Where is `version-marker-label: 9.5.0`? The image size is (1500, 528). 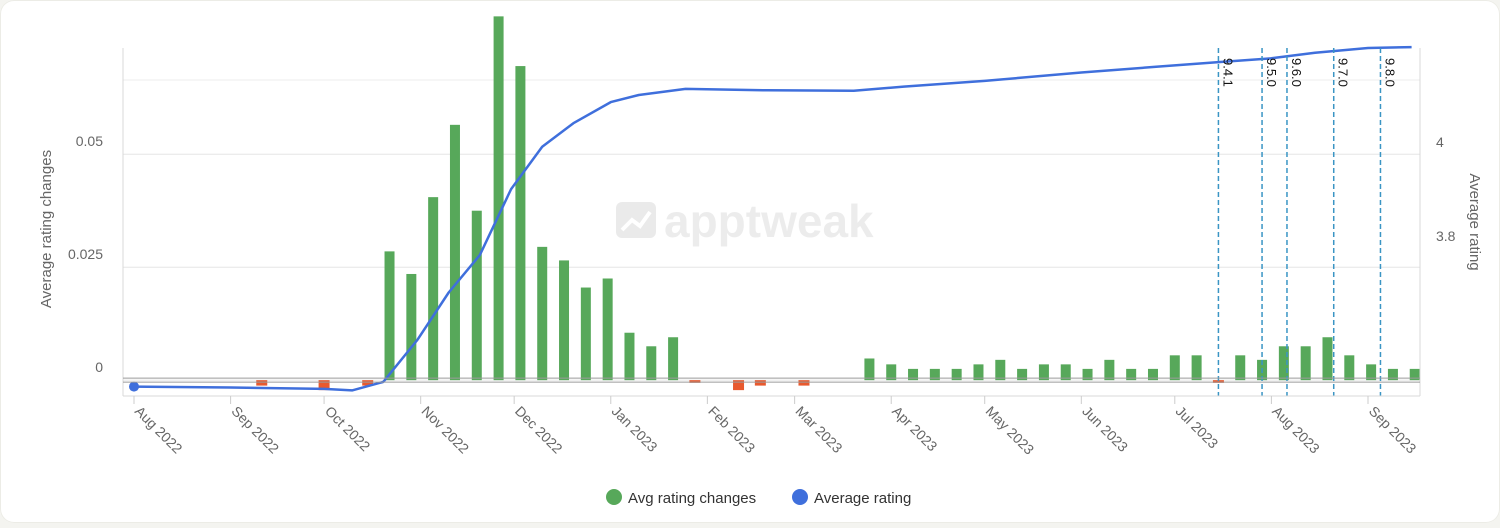
version-marker-label: 9.5.0 is located at coordinates (1271, 72).